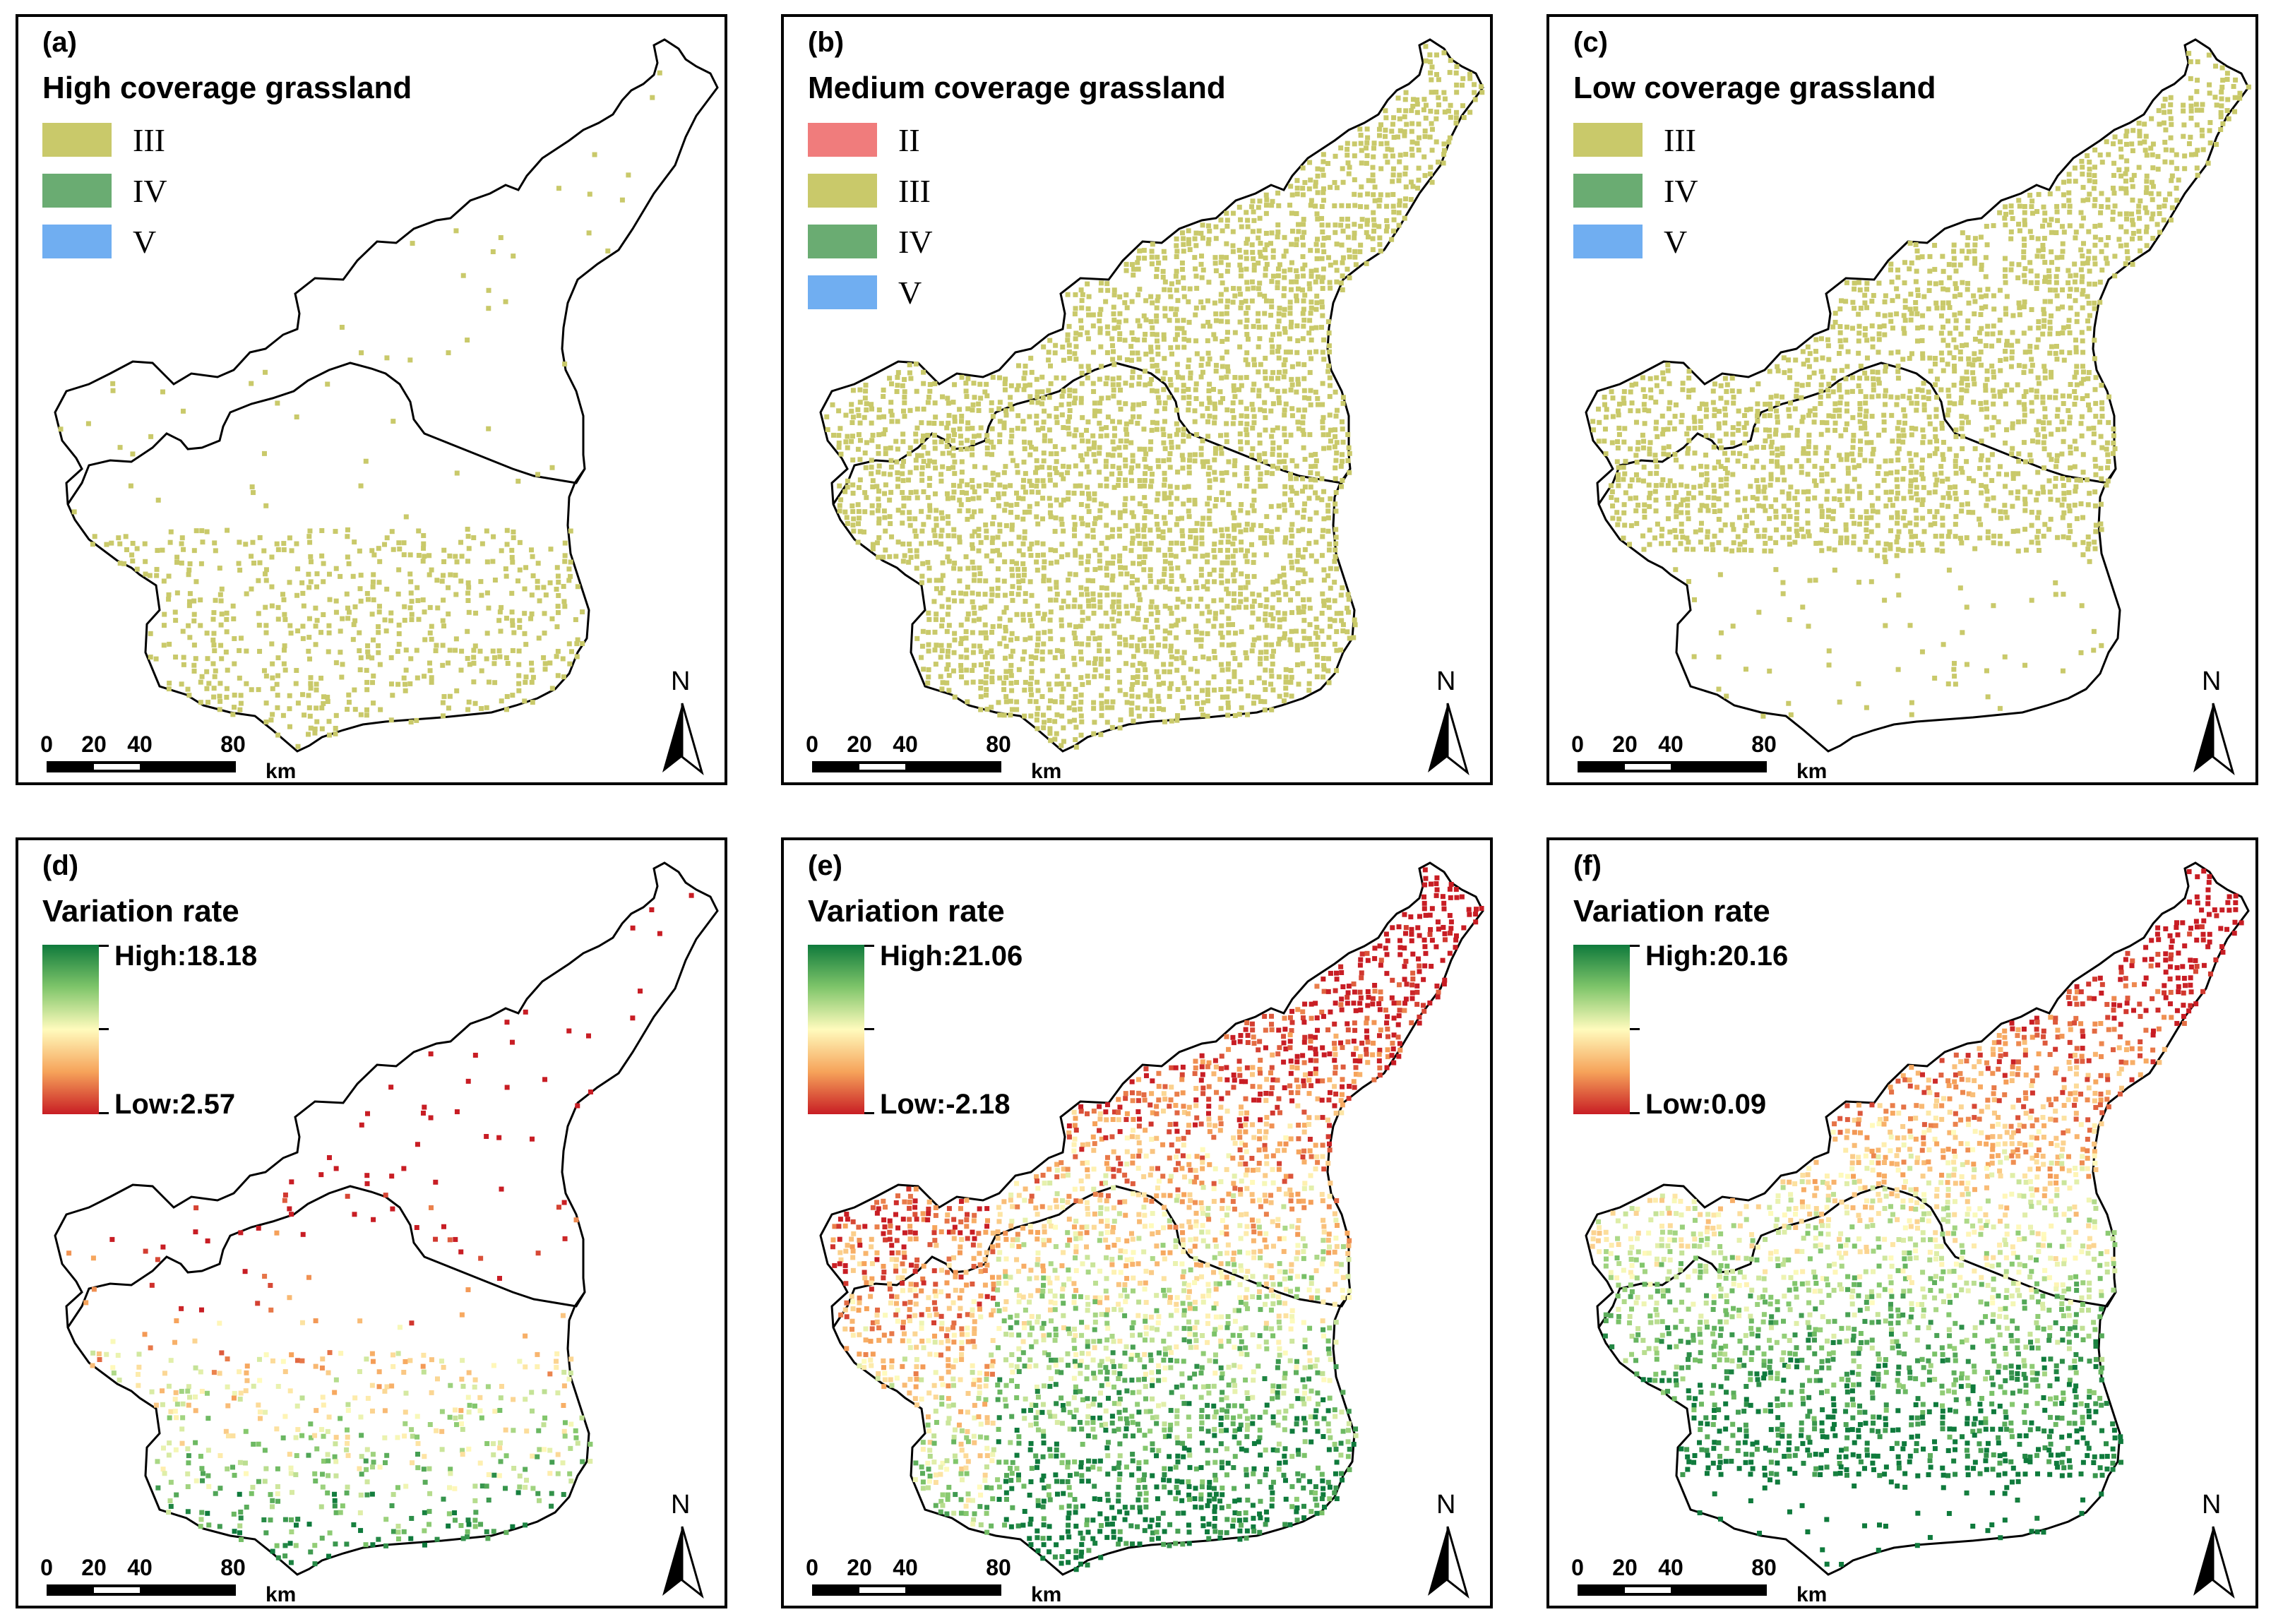 The height and width of the screenshot is (1624, 2271). Describe the element at coordinates (77, 140) in the screenshot. I see `legend-swatch` at that location.